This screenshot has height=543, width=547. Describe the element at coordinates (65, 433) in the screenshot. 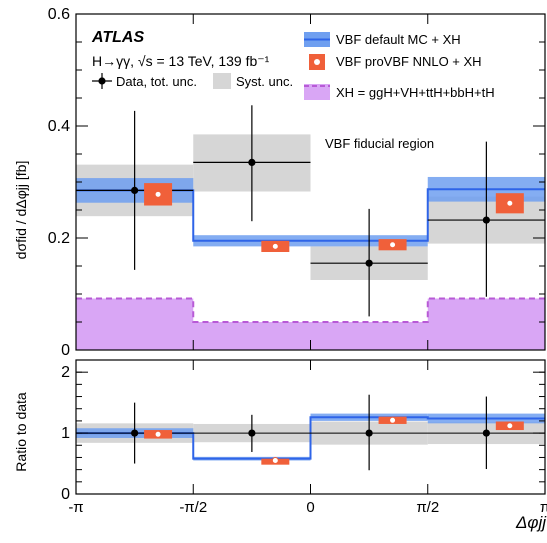

I see `y-tick-label: 1` at that location.